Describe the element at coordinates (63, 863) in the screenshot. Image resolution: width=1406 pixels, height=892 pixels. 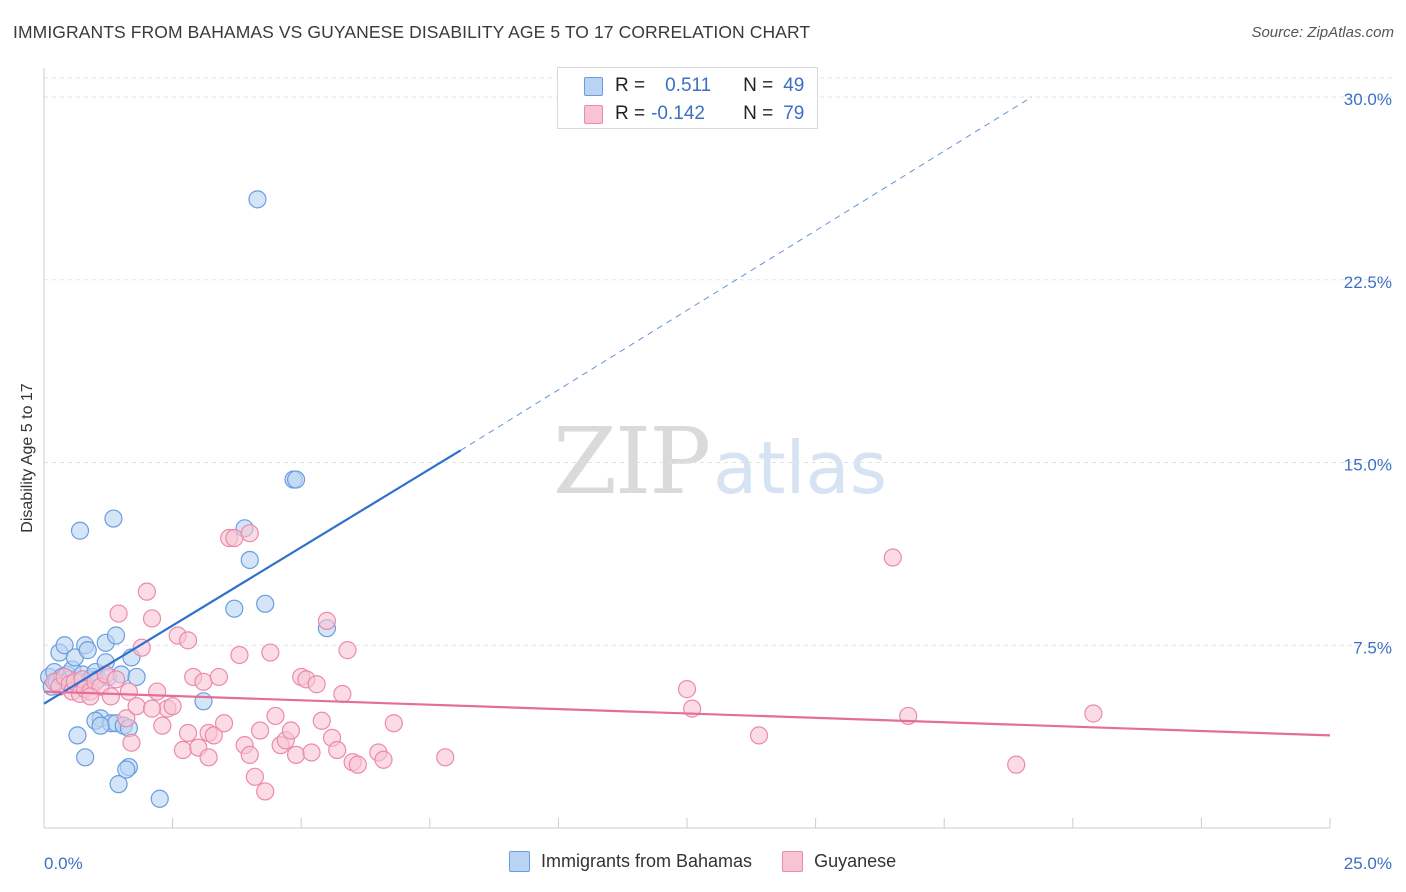
I see `x-tick-label: 0.0%` at that location.